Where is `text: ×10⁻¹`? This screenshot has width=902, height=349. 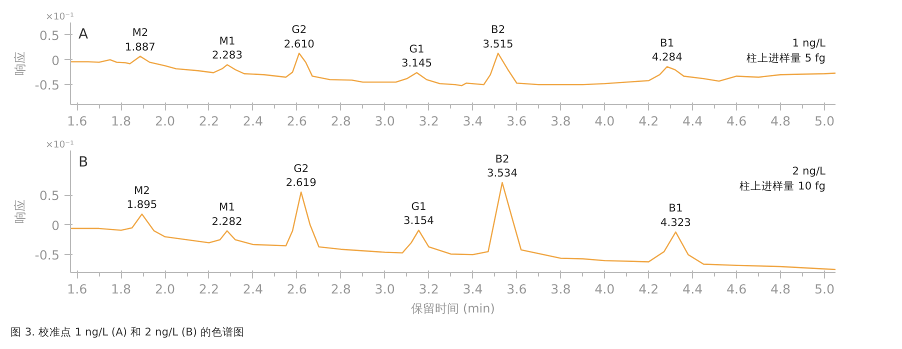 text: ×10⁻¹ is located at coordinates (60, 145).